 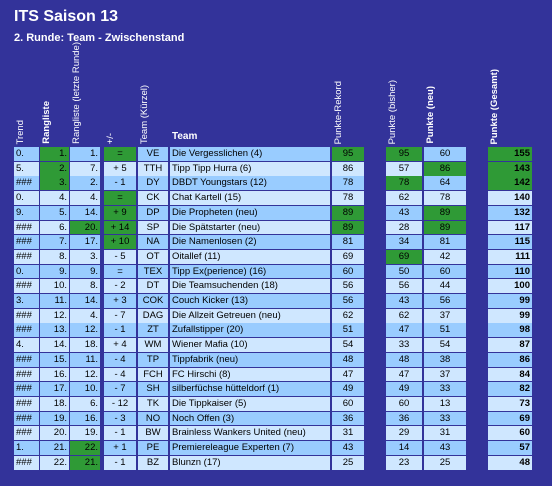 I want to click on table-cell: 73, so click(x=510, y=403).